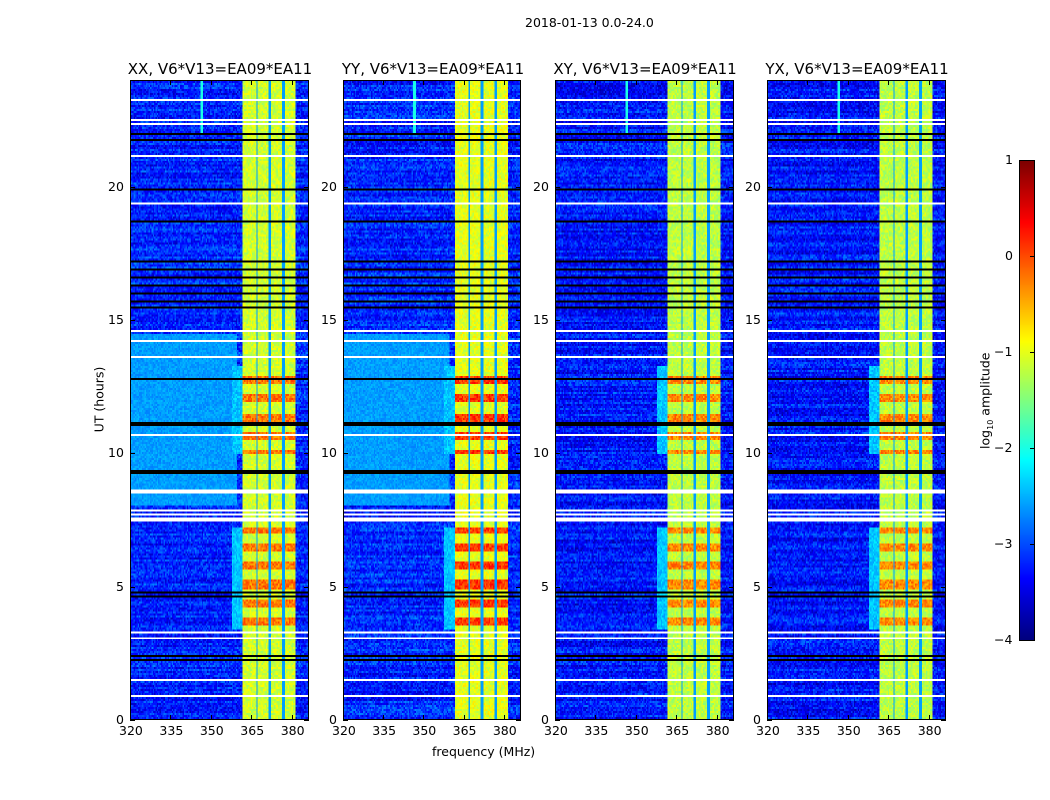 This screenshot has width=1050, height=800. Describe the element at coordinates (220, 69) in the screenshot. I see `panel-title-xx: XX, V6*V13=EA09*EA11` at that location.